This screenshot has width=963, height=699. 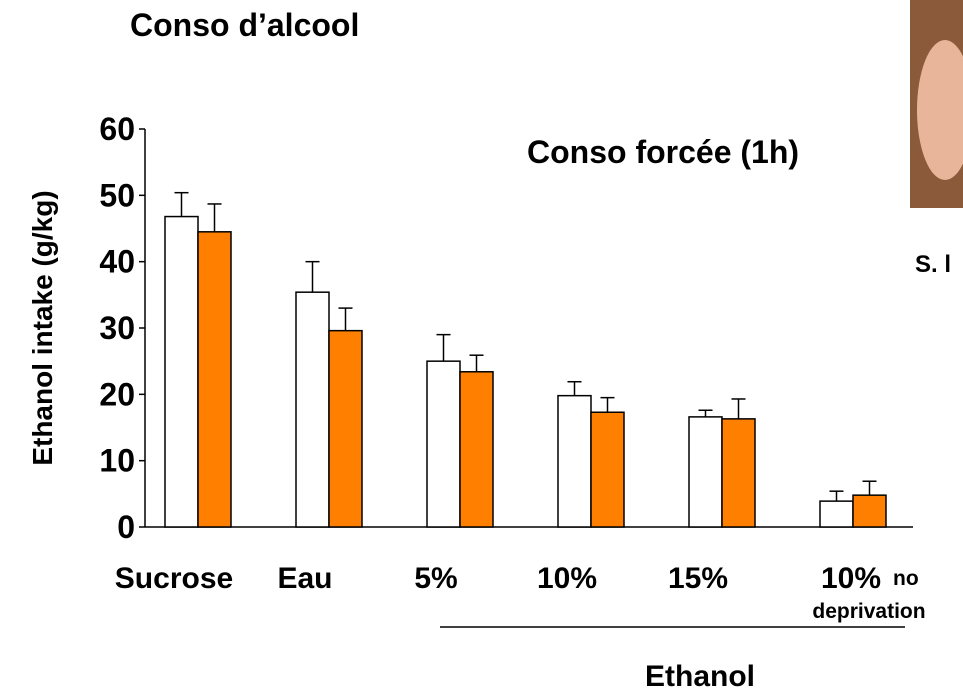 I want to click on y-tick-label: 0, so click(x=126, y=527).